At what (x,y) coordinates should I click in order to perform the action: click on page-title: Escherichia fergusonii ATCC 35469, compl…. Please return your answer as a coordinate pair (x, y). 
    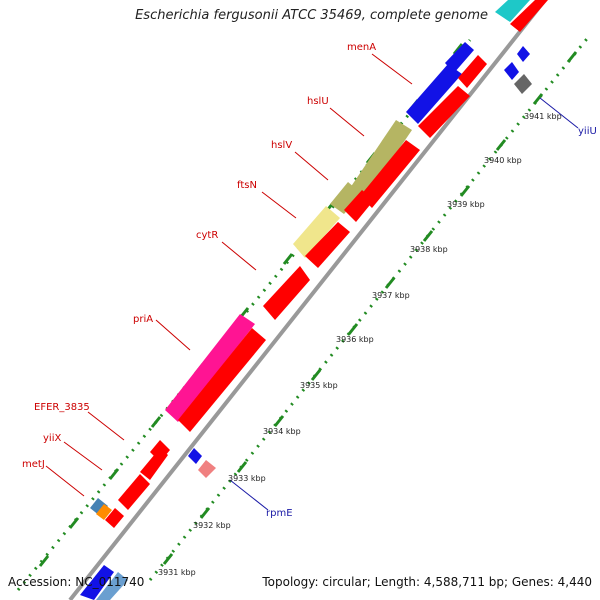
    Looking at the image, I should click on (311, 15).